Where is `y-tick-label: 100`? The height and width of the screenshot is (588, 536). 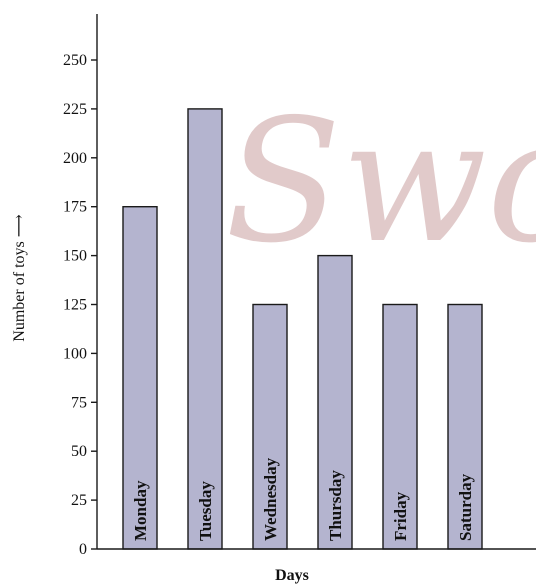
y-tick-label: 100 is located at coordinates (75, 353).